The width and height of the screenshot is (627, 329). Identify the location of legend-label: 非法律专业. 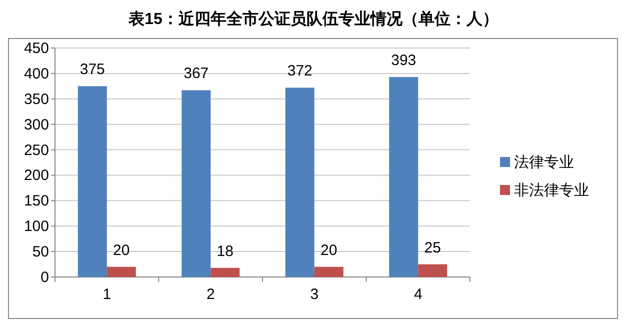
(551, 190).